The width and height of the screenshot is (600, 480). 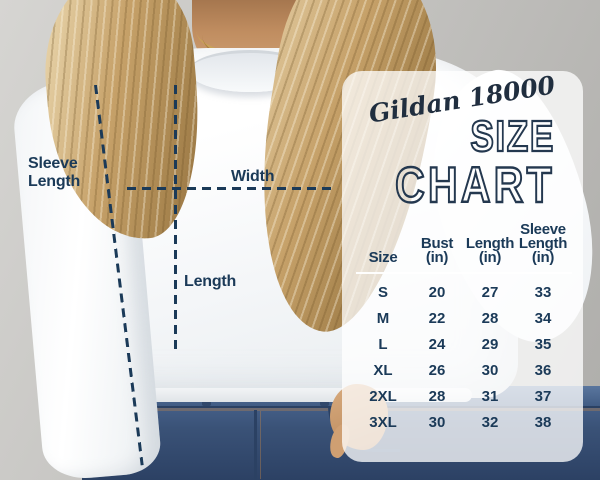 What do you see at coordinates (490, 292) in the screenshot?
I see `length-cell: 27` at bounding box center [490, 292].